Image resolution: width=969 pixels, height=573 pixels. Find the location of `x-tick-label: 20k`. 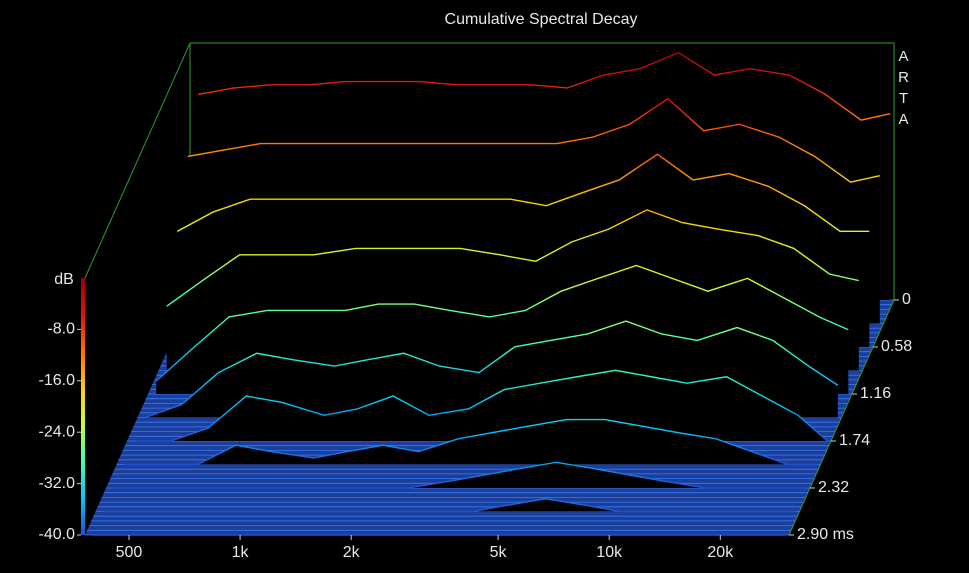

x-tick-label: 20k is located at coordinates (720, 552).